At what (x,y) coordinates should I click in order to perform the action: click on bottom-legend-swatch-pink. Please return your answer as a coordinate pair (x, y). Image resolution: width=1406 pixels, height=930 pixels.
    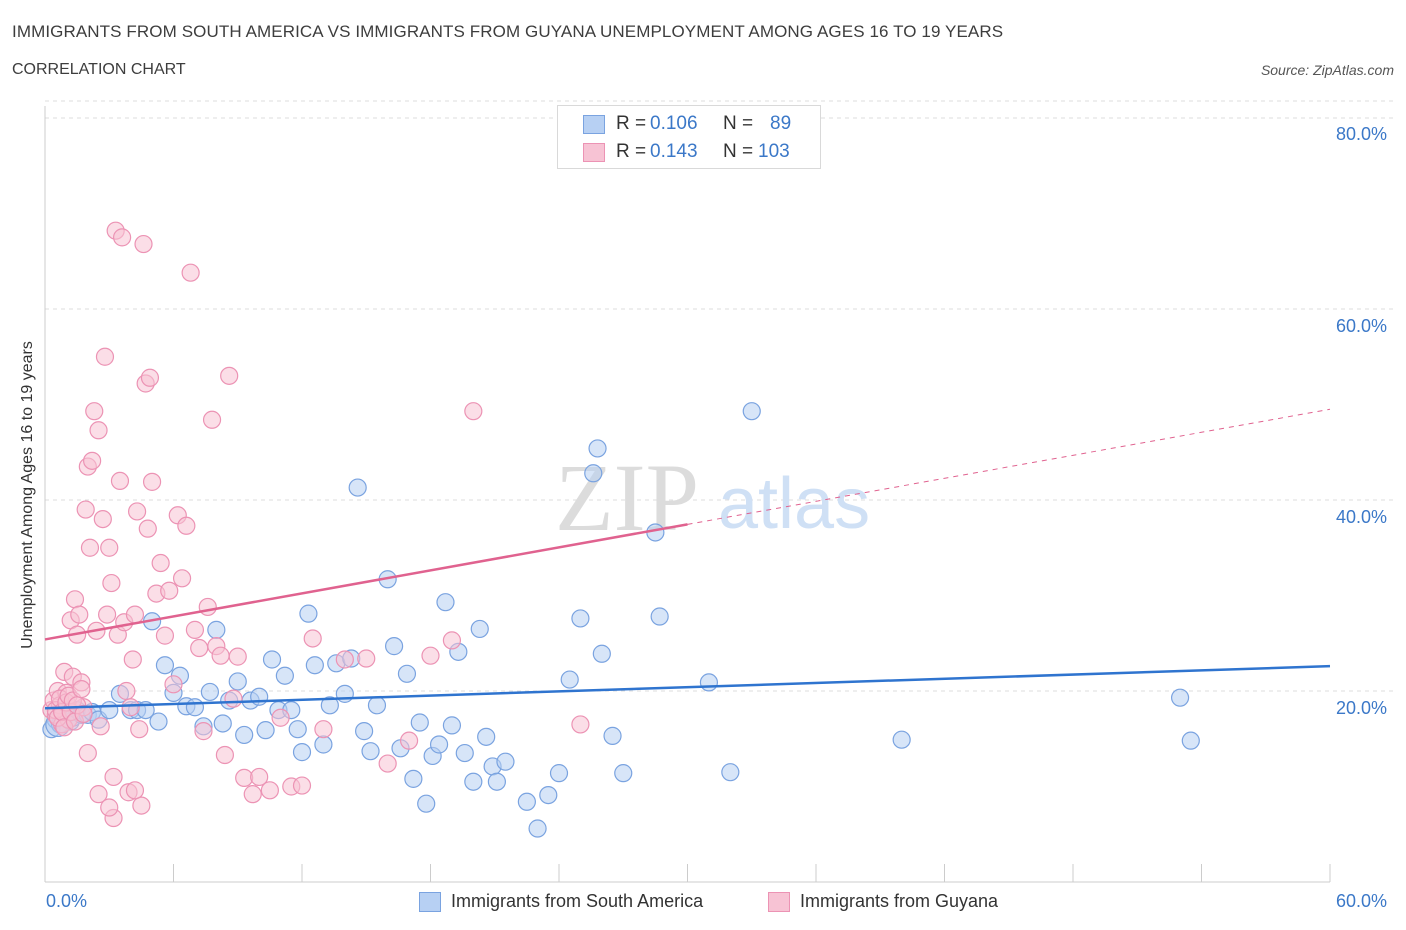
    Looking at the image, I should click on (779, 902).